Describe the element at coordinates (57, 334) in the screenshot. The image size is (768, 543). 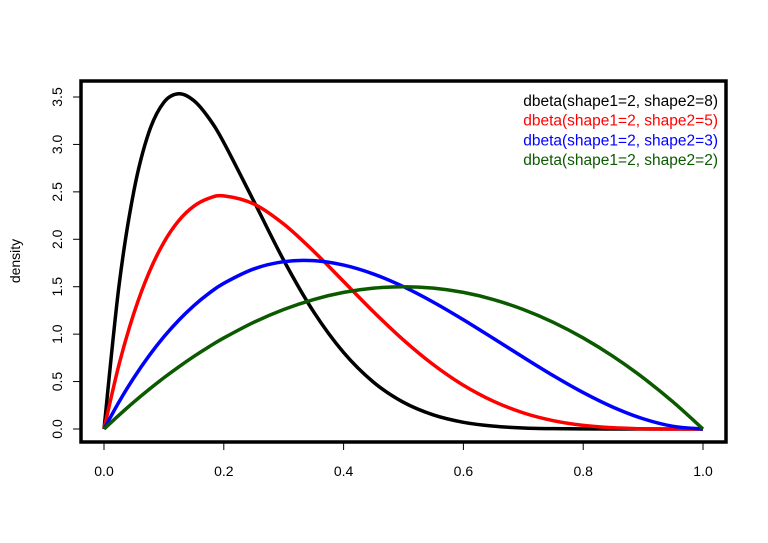
I see `y-tick-label: 1.0` at that location.